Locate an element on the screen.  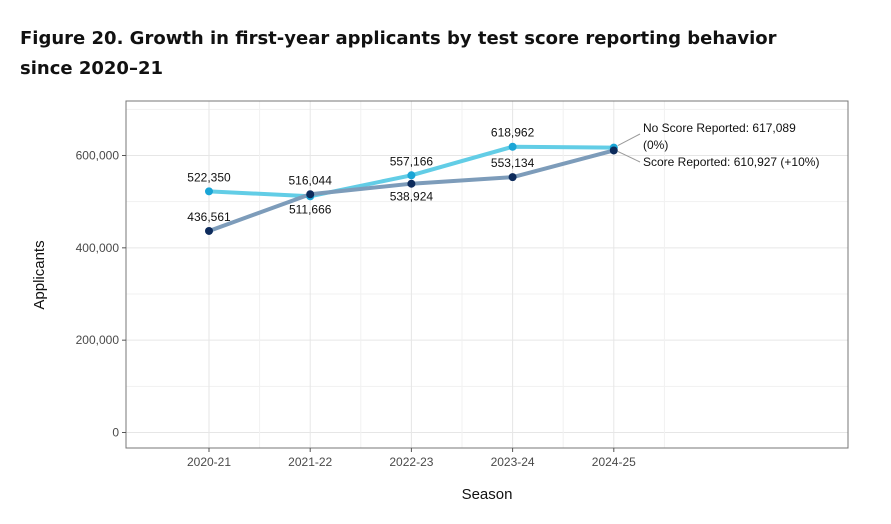
data-label-0-1: 511,666 is located at coordinates (310, 209).